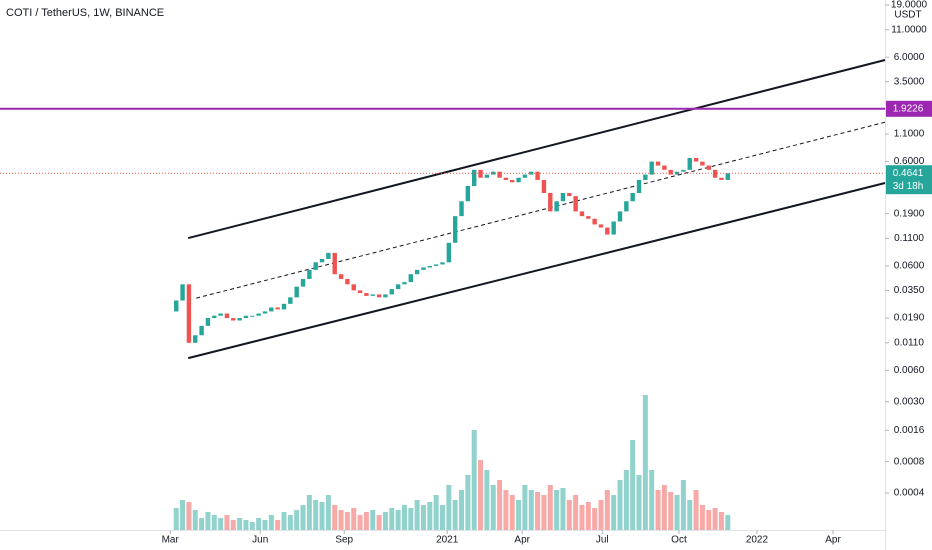 This screenshot has width=932, height=550. Describe the element at coordinates (908, 173) in the screenshot. I see `last-price-label: 0.4641` at that location.